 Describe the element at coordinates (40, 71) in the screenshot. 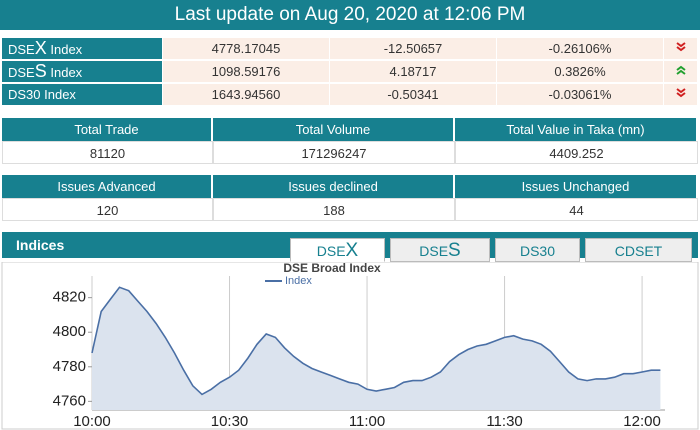

I see `name-part: S` at that location.